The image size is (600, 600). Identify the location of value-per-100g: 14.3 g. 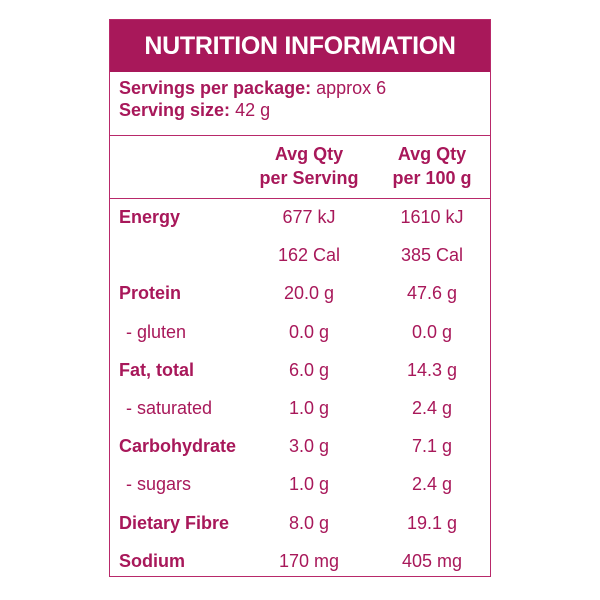
(432, 369).